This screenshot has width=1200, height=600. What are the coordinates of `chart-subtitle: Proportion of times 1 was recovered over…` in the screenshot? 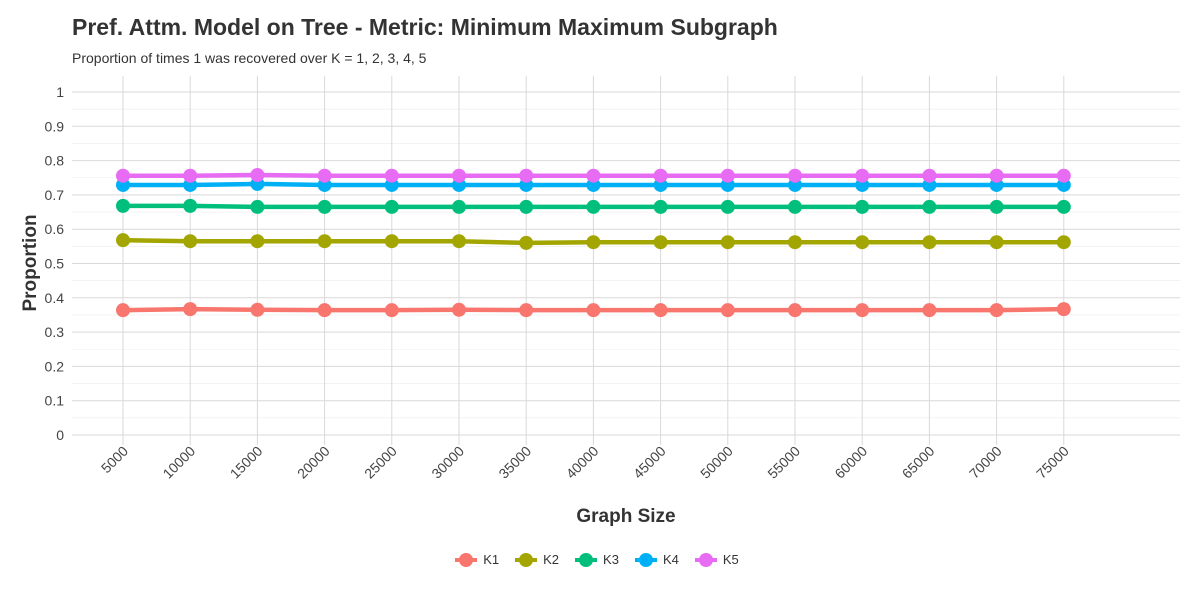 It's located at (249, 58).